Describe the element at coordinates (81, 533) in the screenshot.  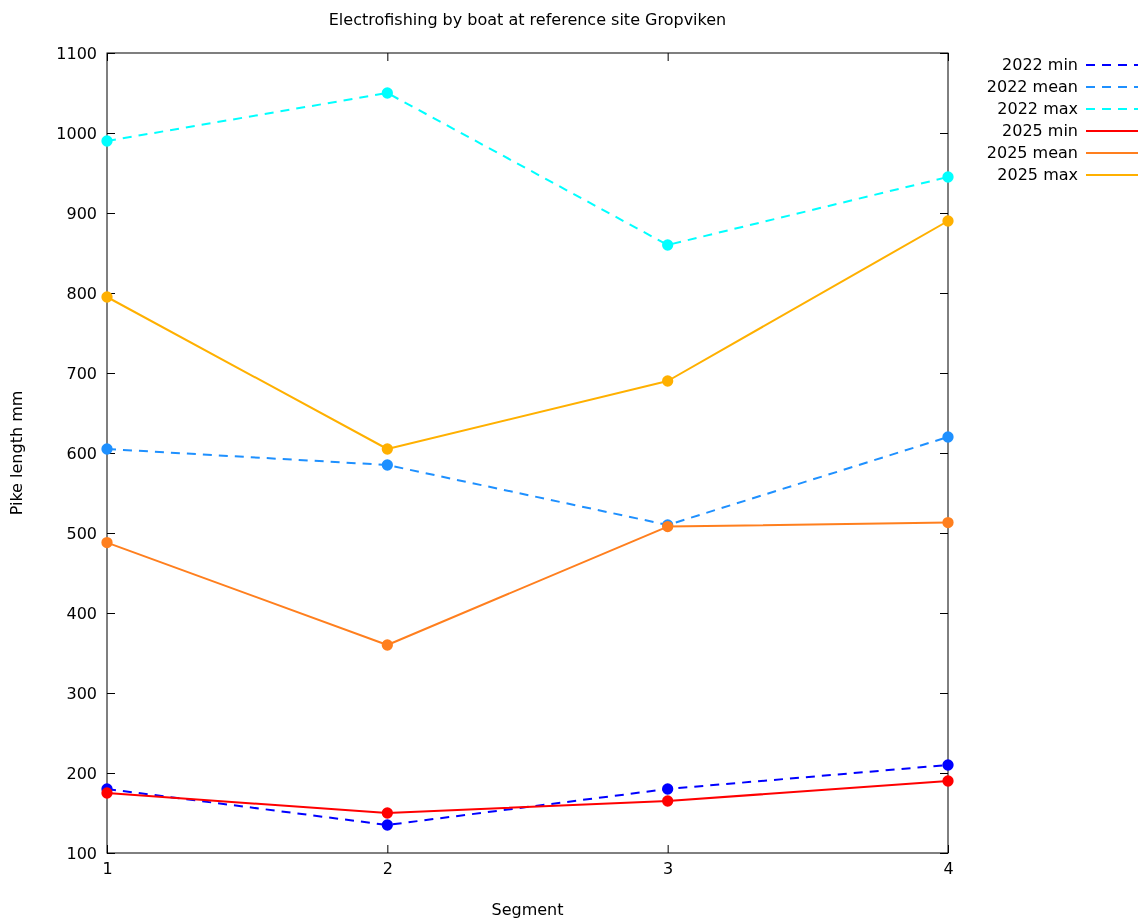
I see `y-tick-label: 500` at that location.